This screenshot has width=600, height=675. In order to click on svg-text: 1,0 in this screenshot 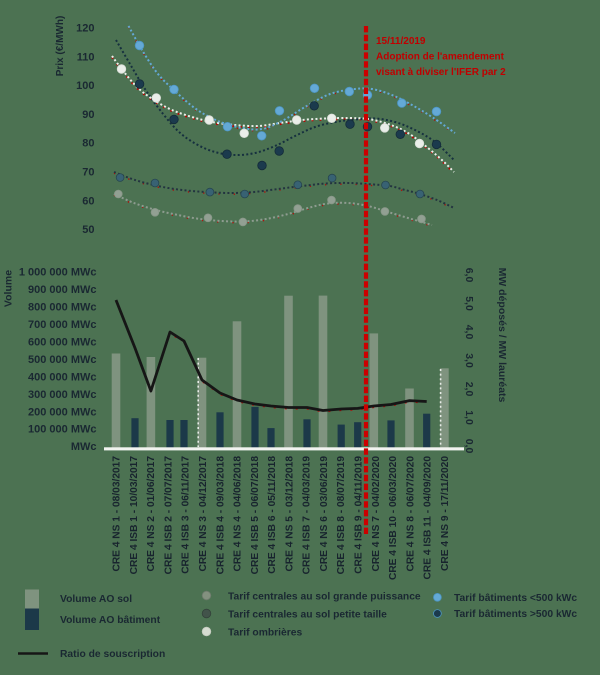, I will do `click(469, 417)`.